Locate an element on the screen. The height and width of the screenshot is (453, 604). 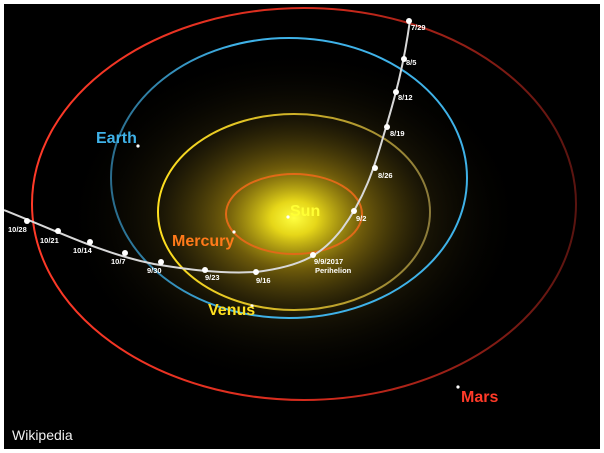
date-label: 9/23 is located at coordinates (212, 277).